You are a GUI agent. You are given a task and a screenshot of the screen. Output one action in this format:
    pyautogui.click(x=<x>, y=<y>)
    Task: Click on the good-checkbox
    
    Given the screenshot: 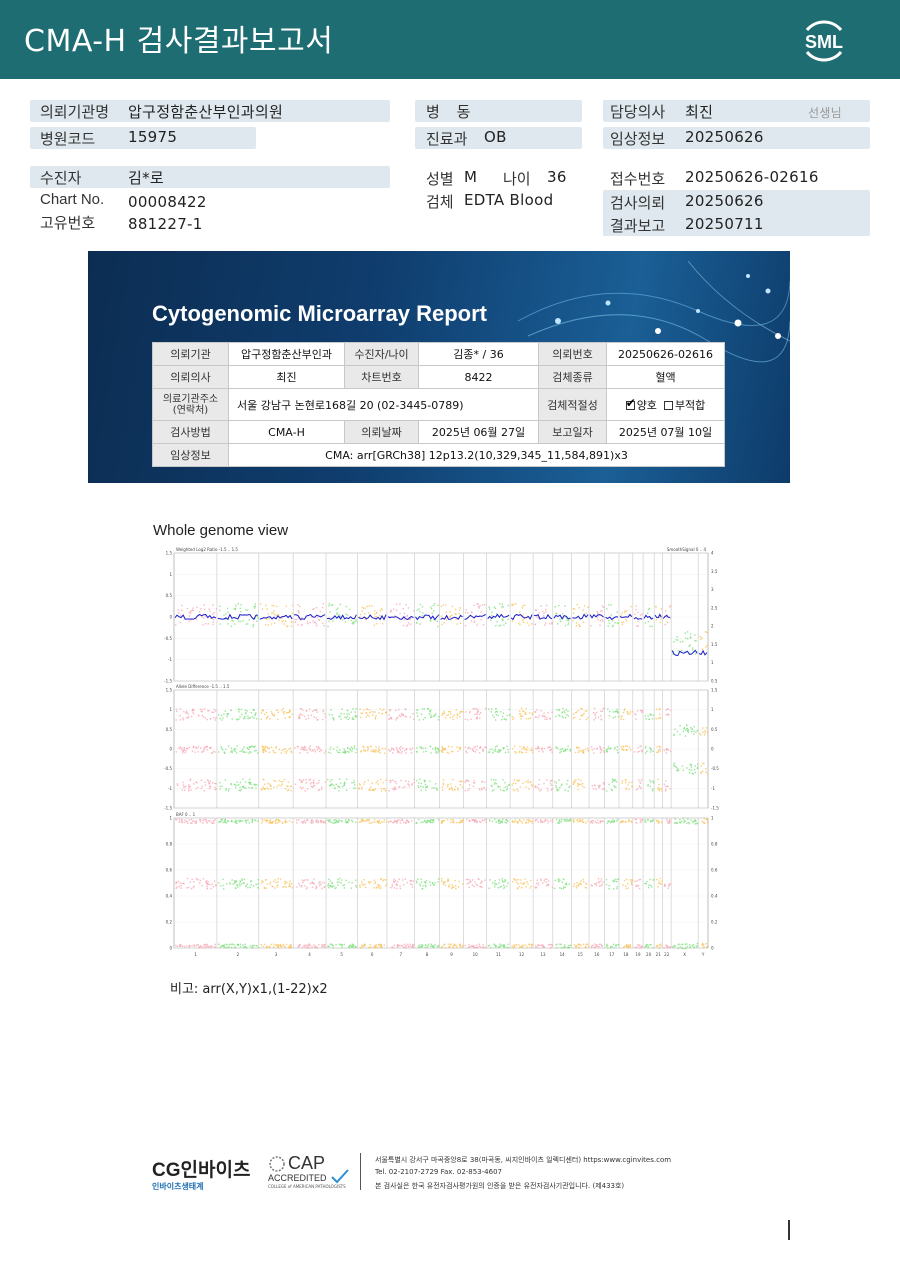 What is the action you would take?
    pyautogui.click(x=630, y=403)
    